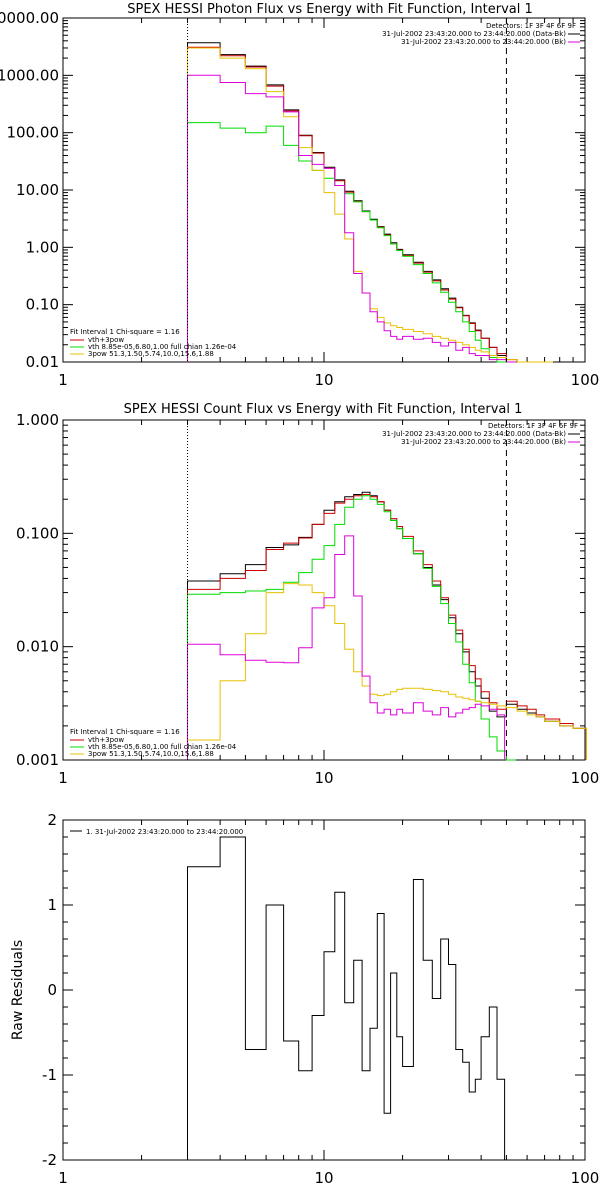 This screenshot has height=1200, width=600. Describe the element at coordinates (387, 671) in the screenshot. I see `count-series-3pow` at that location.